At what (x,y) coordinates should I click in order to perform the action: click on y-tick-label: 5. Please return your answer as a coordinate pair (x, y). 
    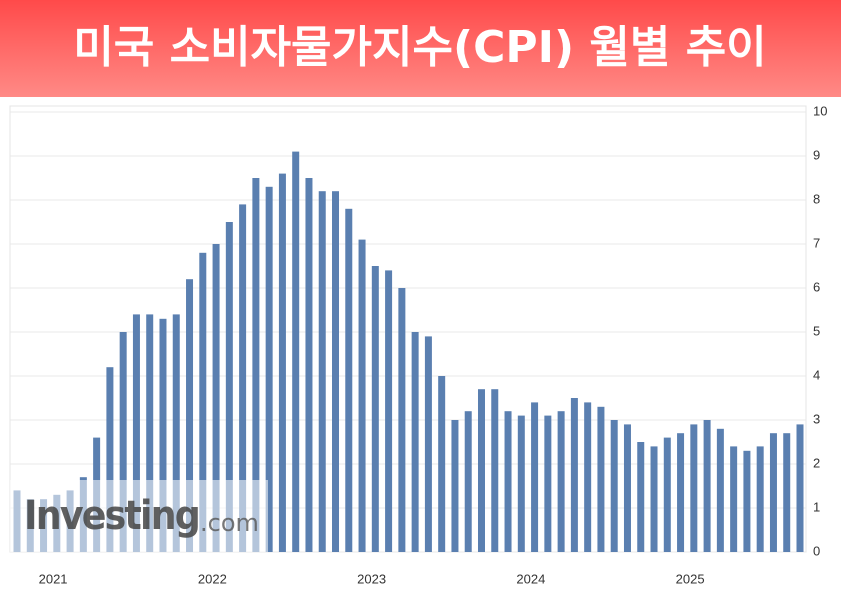
    Looking at the image, I should click on (816, 330).